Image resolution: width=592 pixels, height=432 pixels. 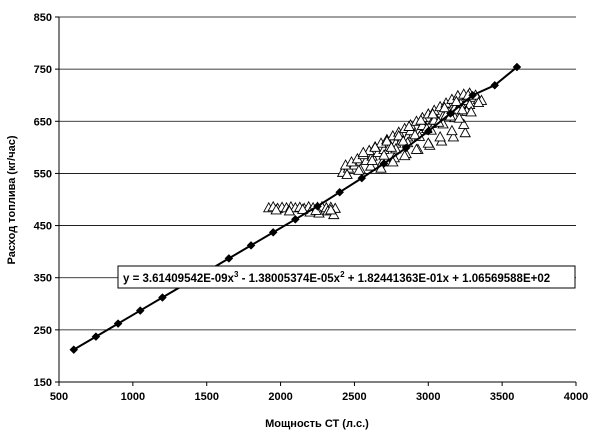 What do you see at coordinates (354, 397) in the screenshot?
I see `x-tick-label-2500: 2500` at bounding box center [354, 397].